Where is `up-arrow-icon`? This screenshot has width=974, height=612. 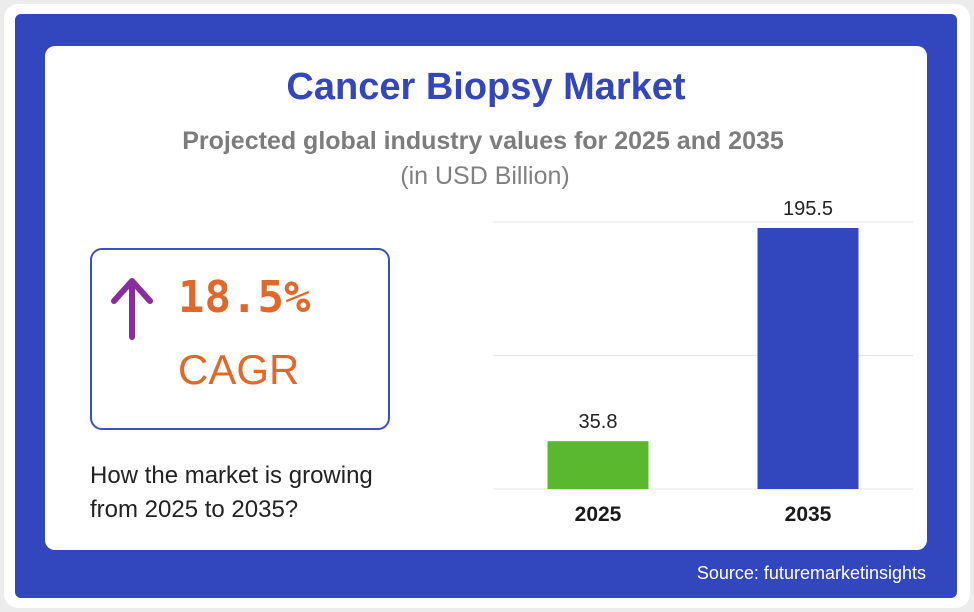
up-arrow-icon is located at coordinates (132, 309).